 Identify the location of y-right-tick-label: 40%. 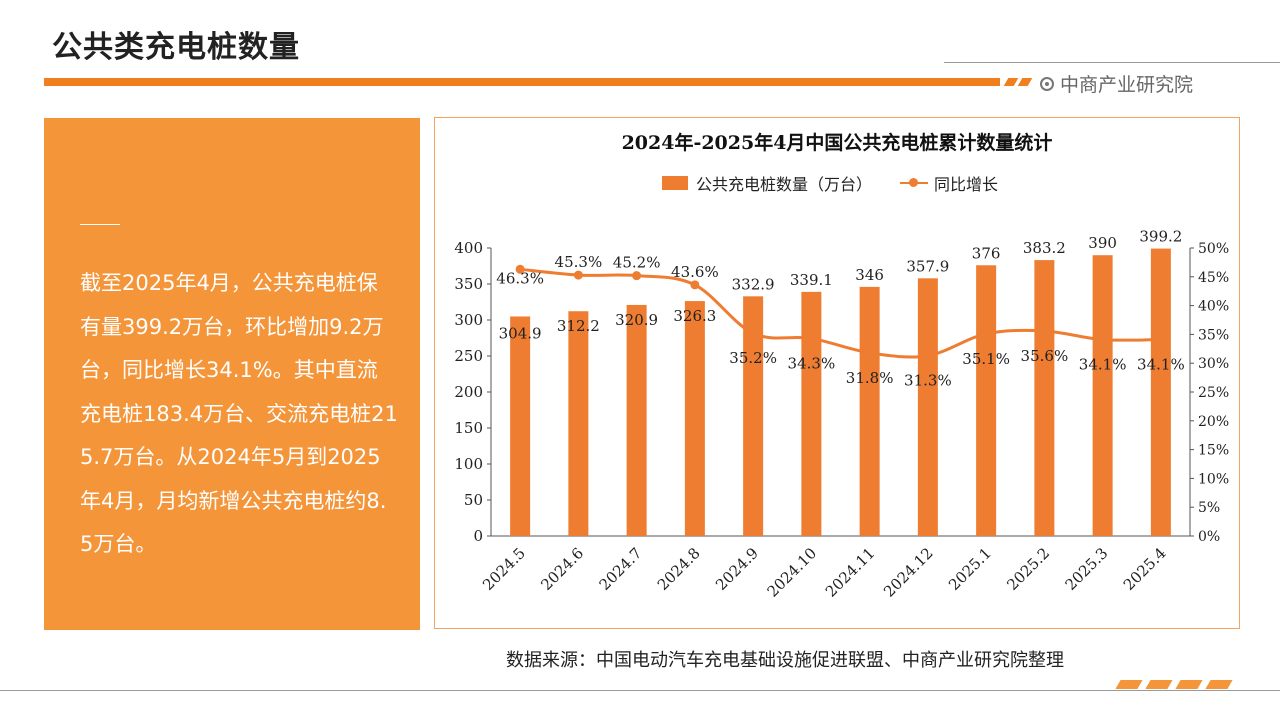
(1213, 307).